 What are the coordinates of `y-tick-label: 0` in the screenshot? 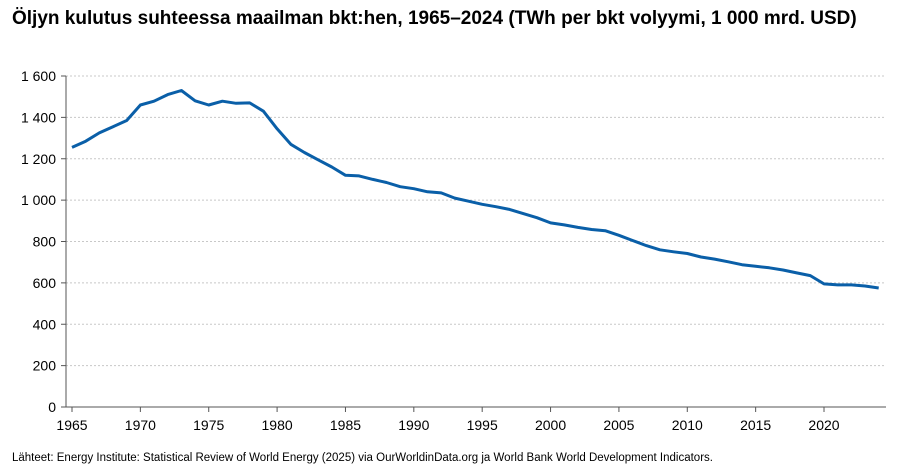 It's located at (52, 407).